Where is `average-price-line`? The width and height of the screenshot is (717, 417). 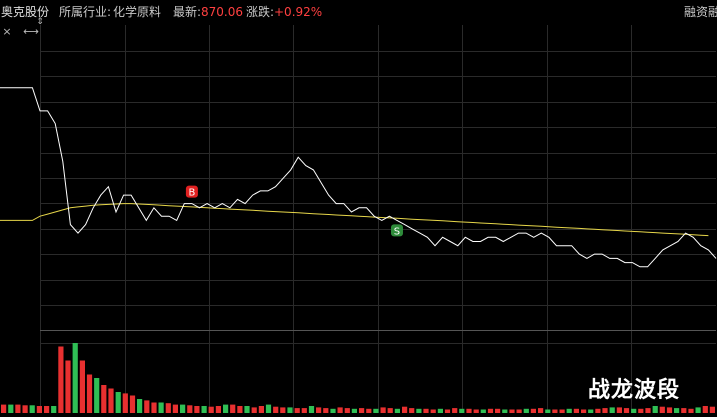 average-price-line is located at coordinates (354, 220).